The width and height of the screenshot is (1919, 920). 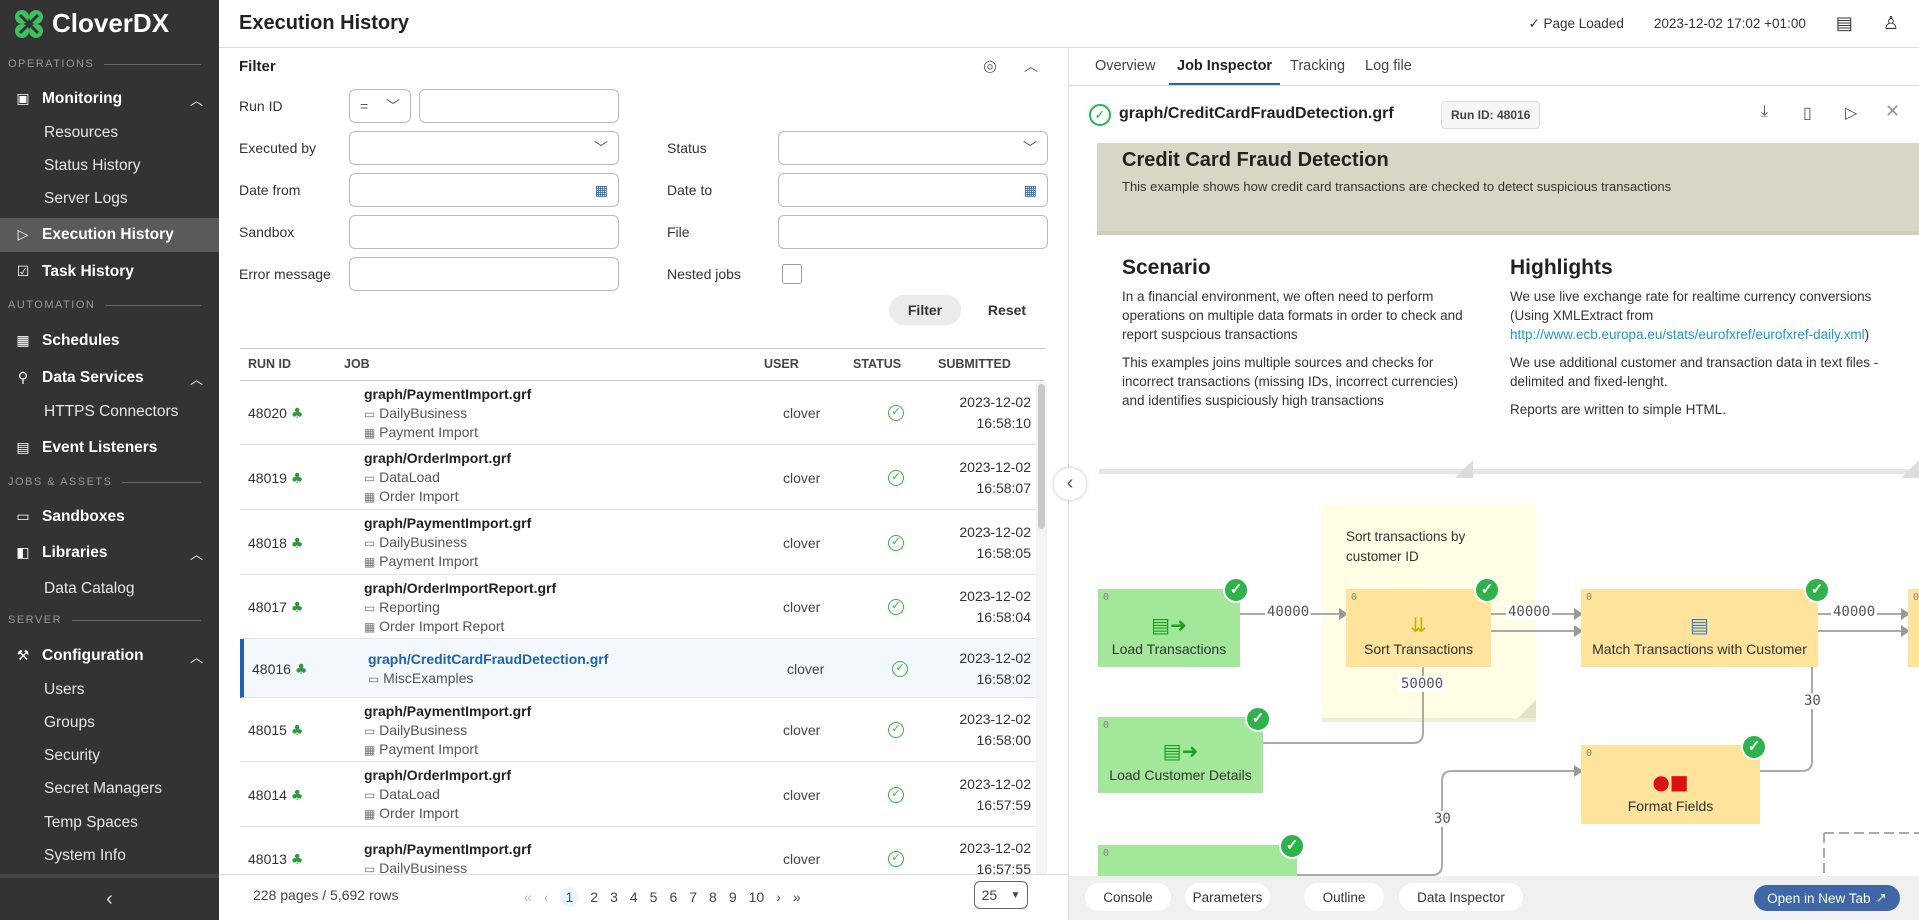 I want to click on settings-icon: ◎, so click(x=990, y=66).